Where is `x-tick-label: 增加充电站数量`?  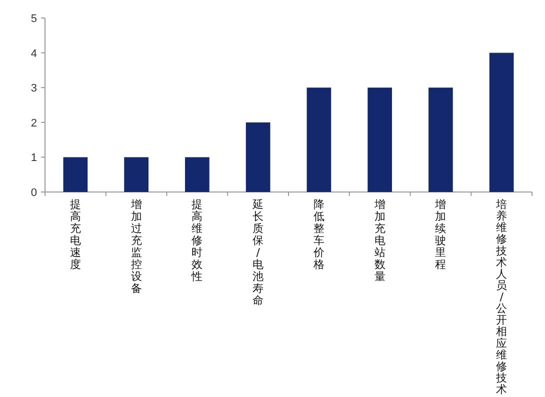 x-tick-label: 增加充电站数量 is located at coordinates (379, 240).